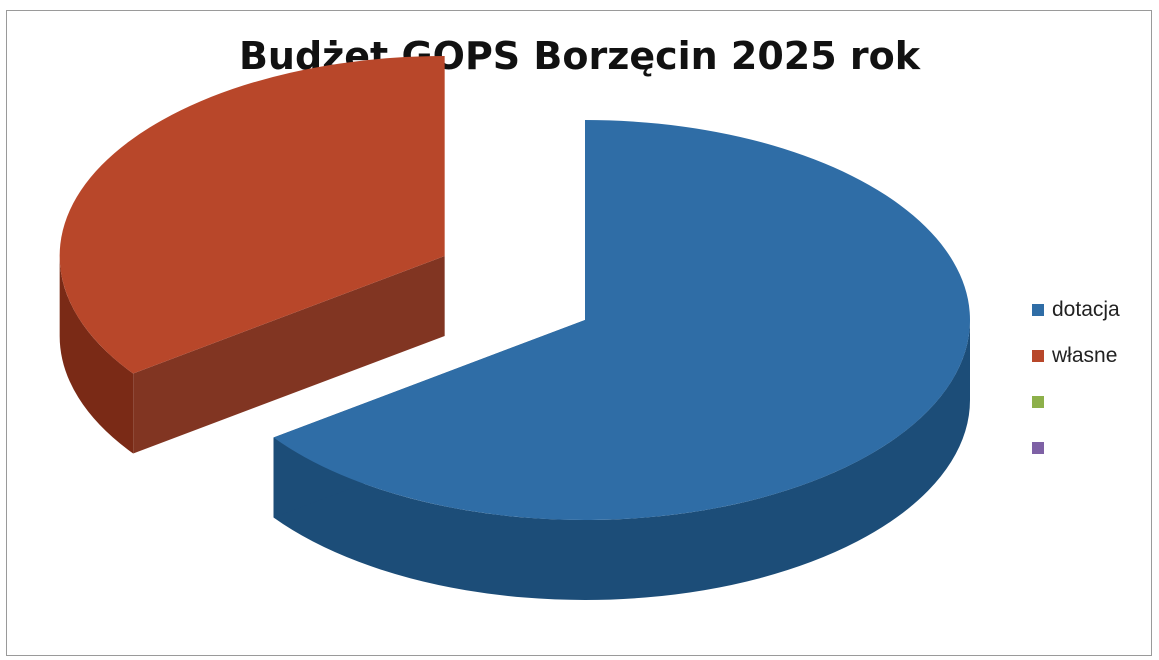 The image size is (1159, 660). I want to click on legend-label: własne, so click(1085, 355).